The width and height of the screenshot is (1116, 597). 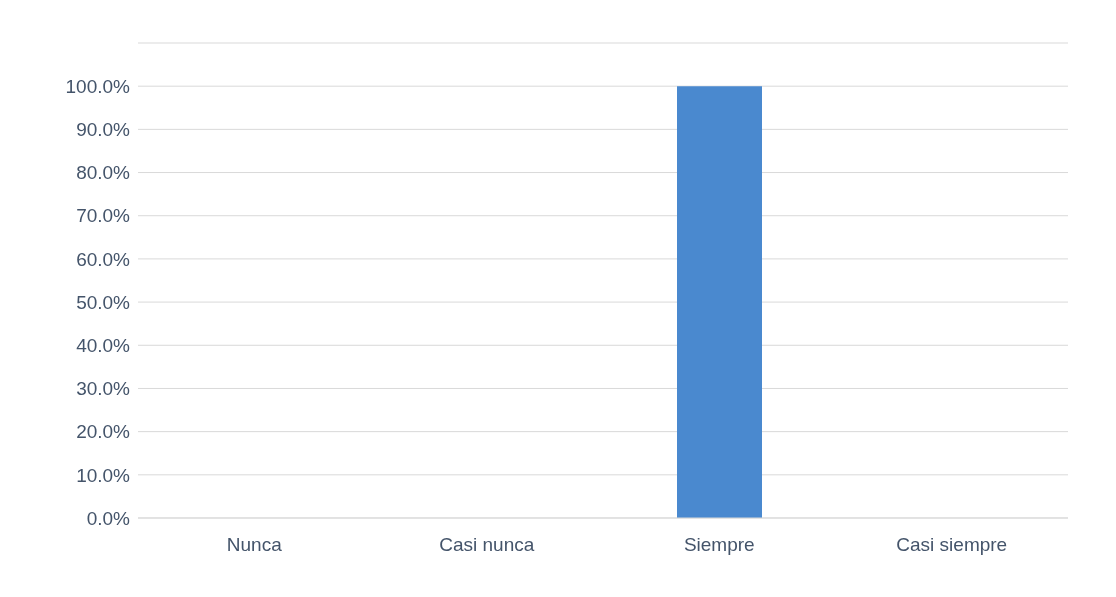 What do you see at coordinates (719, 545) in the screenshot?
I see `x-tick-label: Siempre` at bounding box center [719, 545].